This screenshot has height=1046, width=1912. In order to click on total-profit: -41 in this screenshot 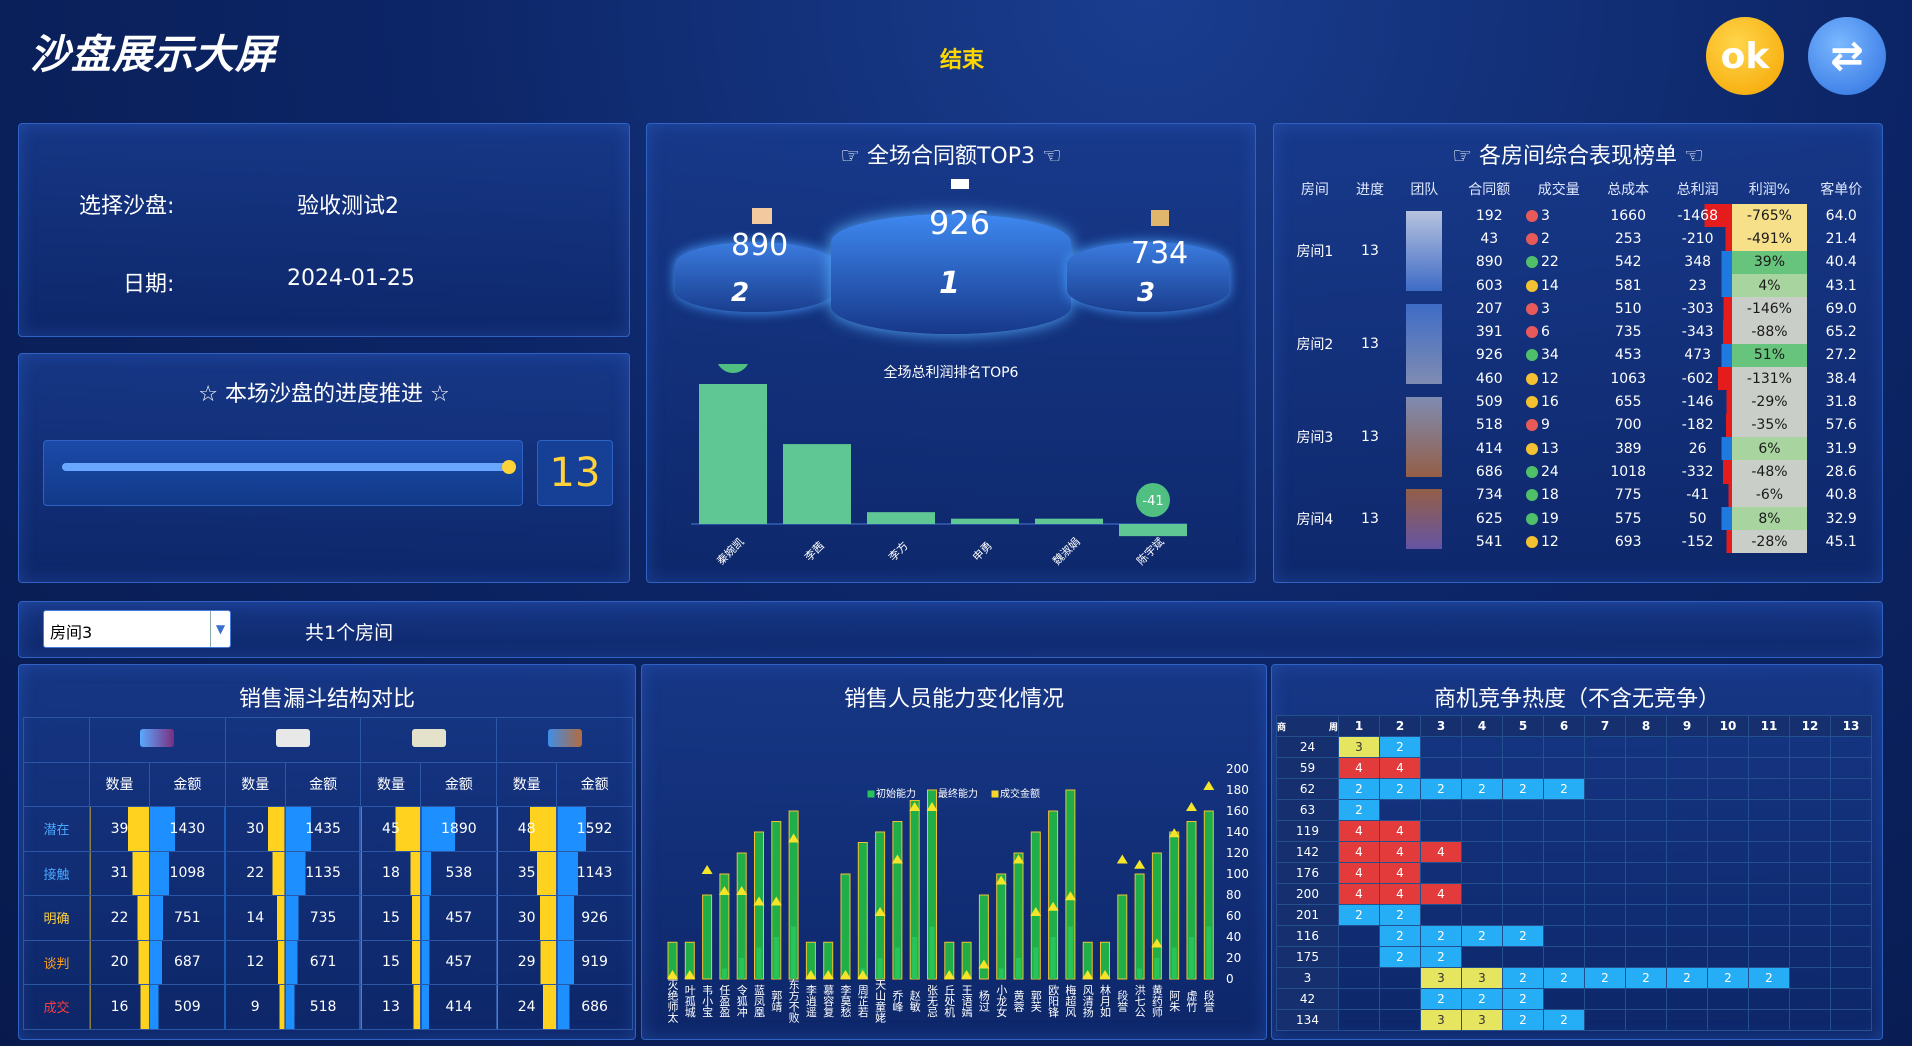, I will do `click(1697, 495)`.